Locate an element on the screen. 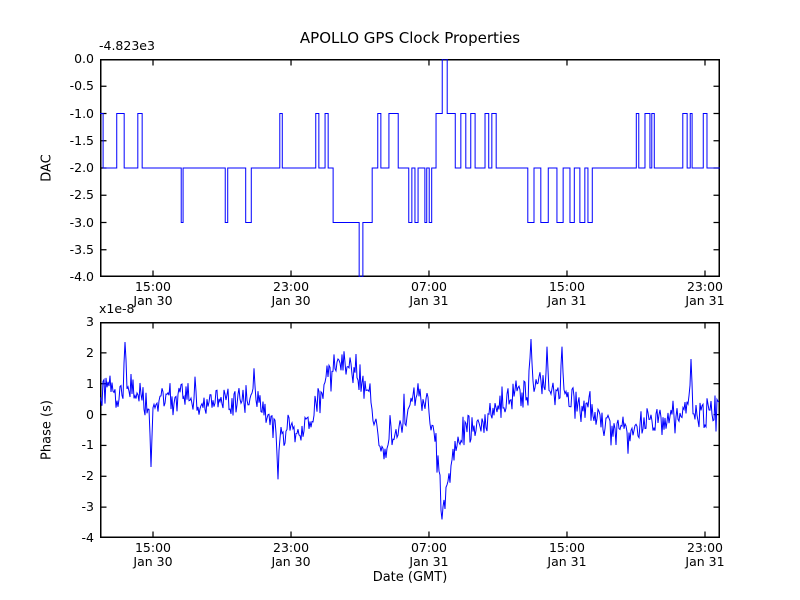 This screenshot has width=800, height=600. y-tick-label: -4 is located at coordinates (87, 537).